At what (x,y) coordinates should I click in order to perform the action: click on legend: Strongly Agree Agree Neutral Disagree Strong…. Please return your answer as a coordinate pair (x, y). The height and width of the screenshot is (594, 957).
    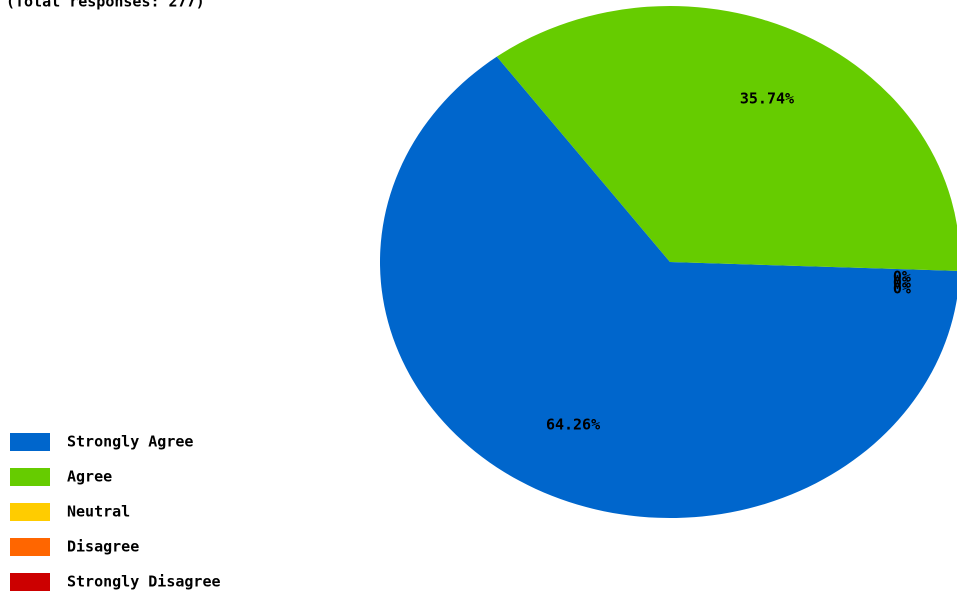
    Looking at the image, I should click on (115, 512).